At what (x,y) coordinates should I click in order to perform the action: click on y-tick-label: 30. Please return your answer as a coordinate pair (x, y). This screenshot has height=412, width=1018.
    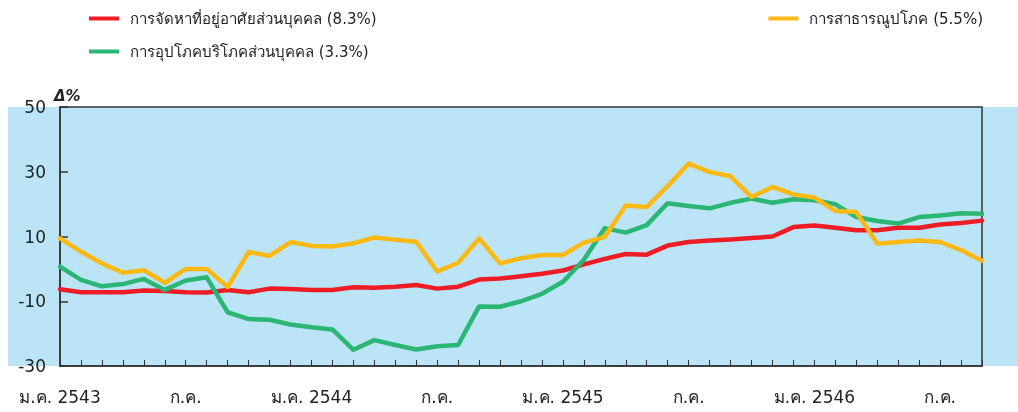
    Looking at the image, I should click on (35, 171).